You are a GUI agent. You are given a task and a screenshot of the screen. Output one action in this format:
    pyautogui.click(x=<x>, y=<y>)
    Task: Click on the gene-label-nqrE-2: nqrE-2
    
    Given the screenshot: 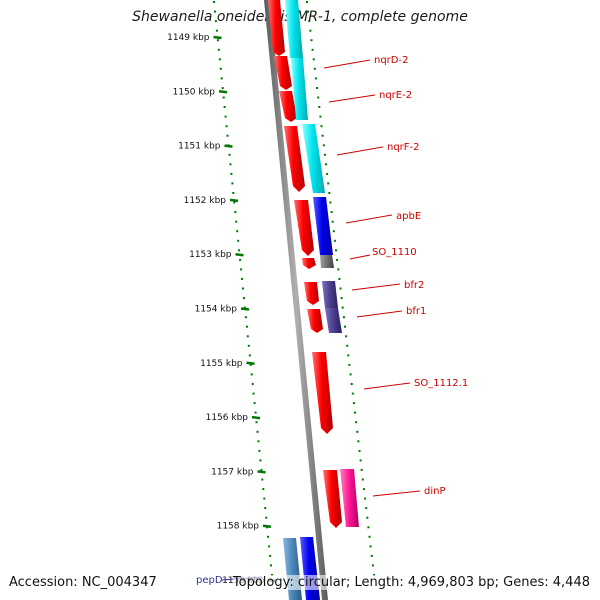 What is the action you would take?
    pyautogui.click(x=395, y=95)
    